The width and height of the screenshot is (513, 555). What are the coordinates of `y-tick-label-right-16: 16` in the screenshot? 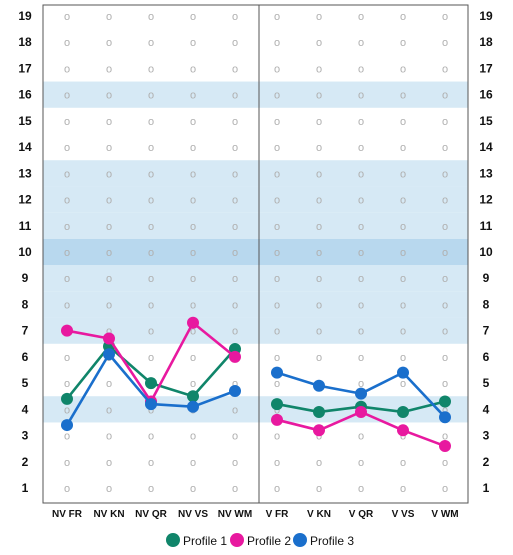 It's located at (486, 95).